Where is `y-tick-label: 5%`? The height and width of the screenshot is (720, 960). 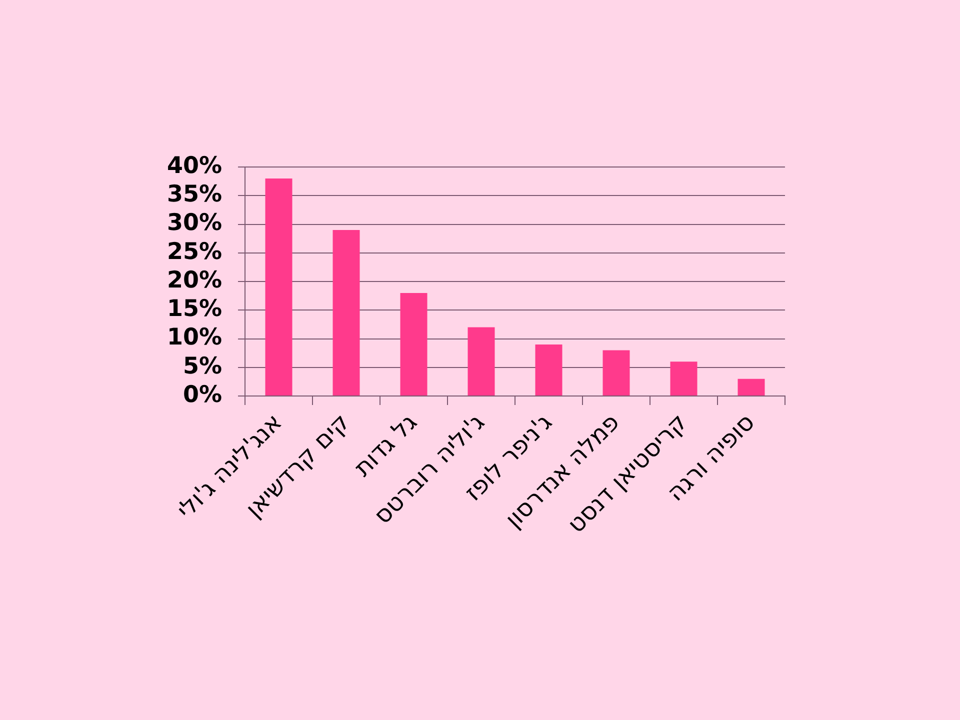 y-tick-label: 5% is located at coordinates (202, 366).